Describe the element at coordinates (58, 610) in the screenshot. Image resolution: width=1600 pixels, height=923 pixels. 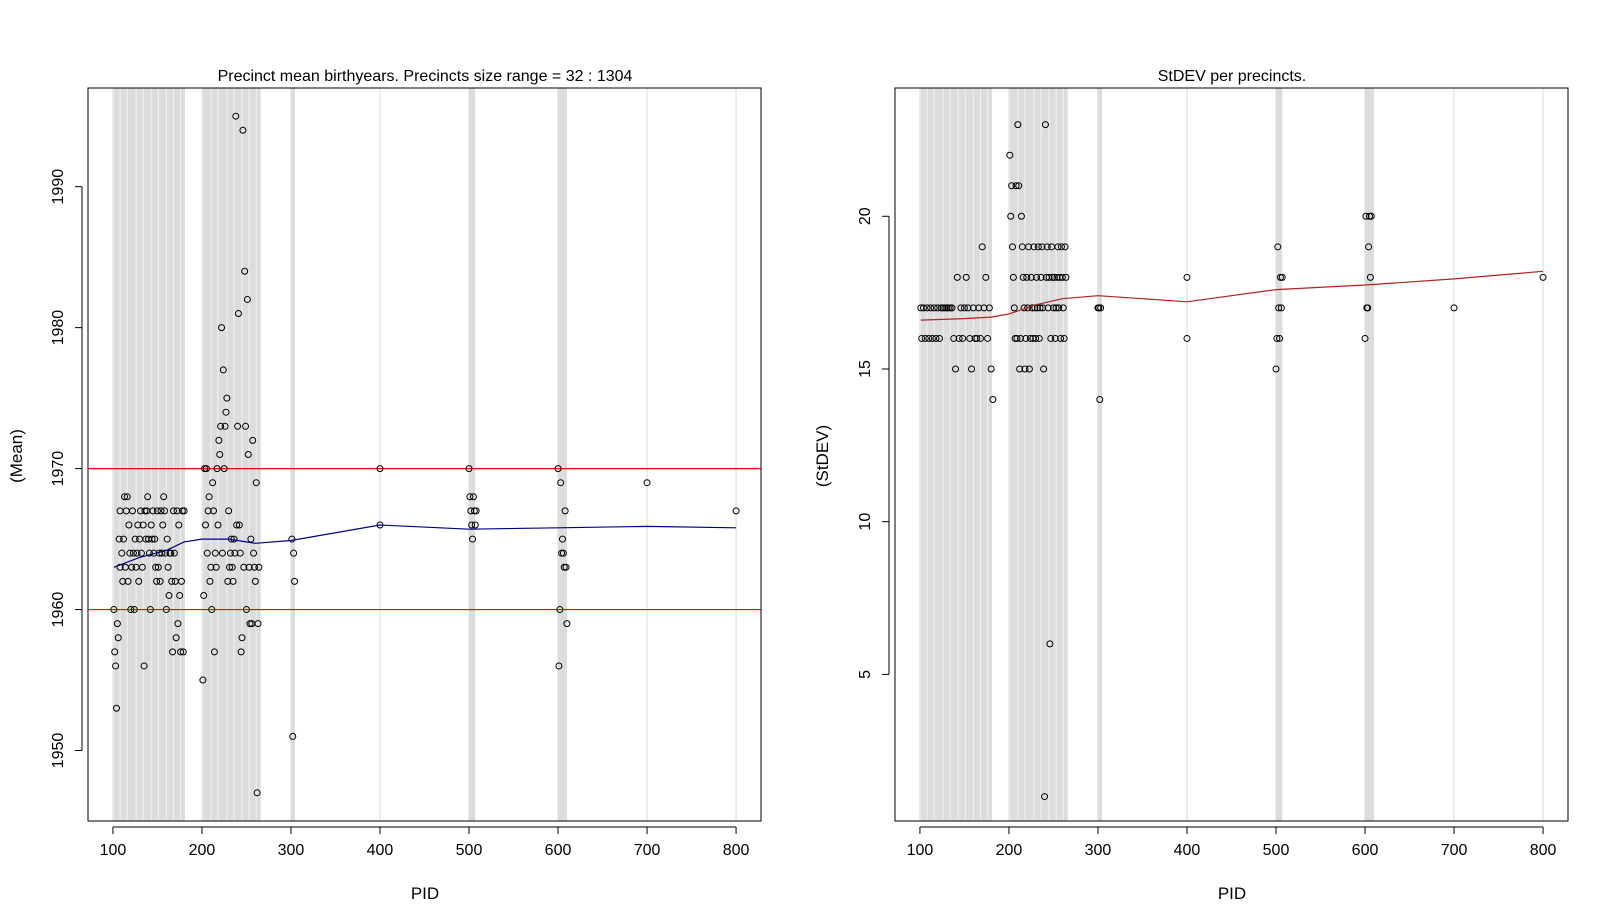
I see `y-tick-label: 1960` at that location.